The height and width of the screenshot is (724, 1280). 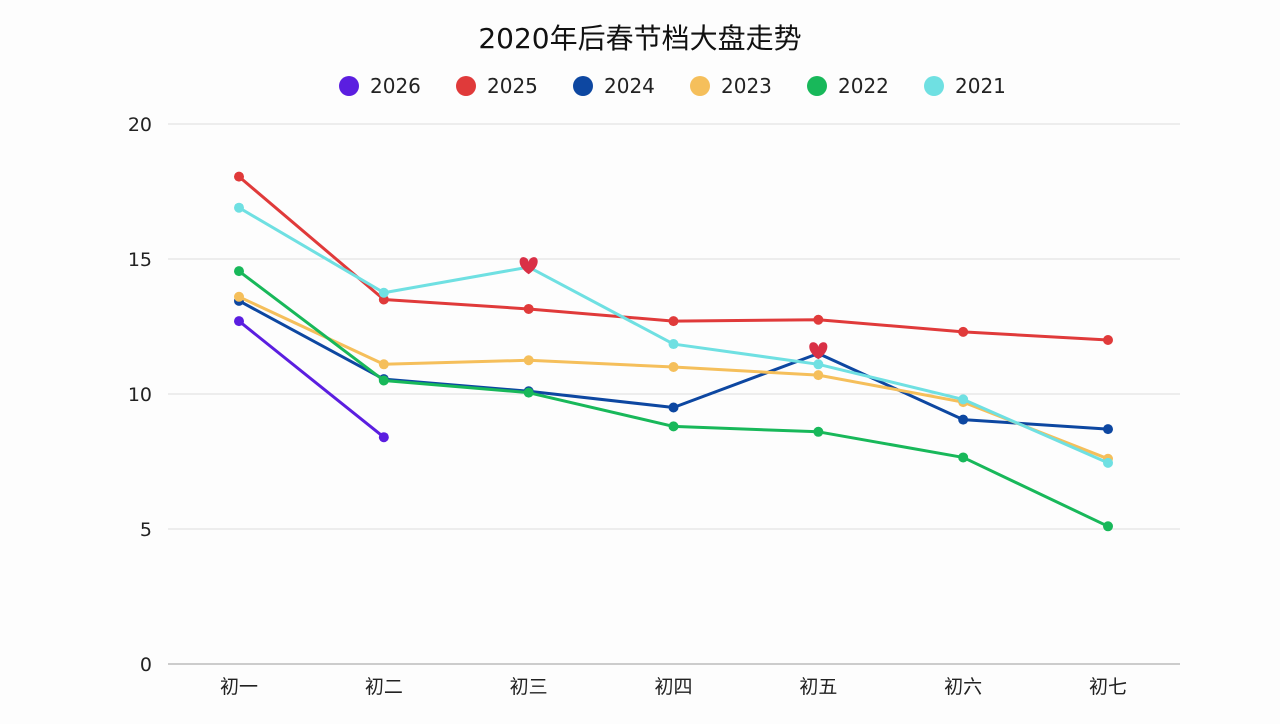 I want to click on legend-item: 2024, so click(x=614, y=86).